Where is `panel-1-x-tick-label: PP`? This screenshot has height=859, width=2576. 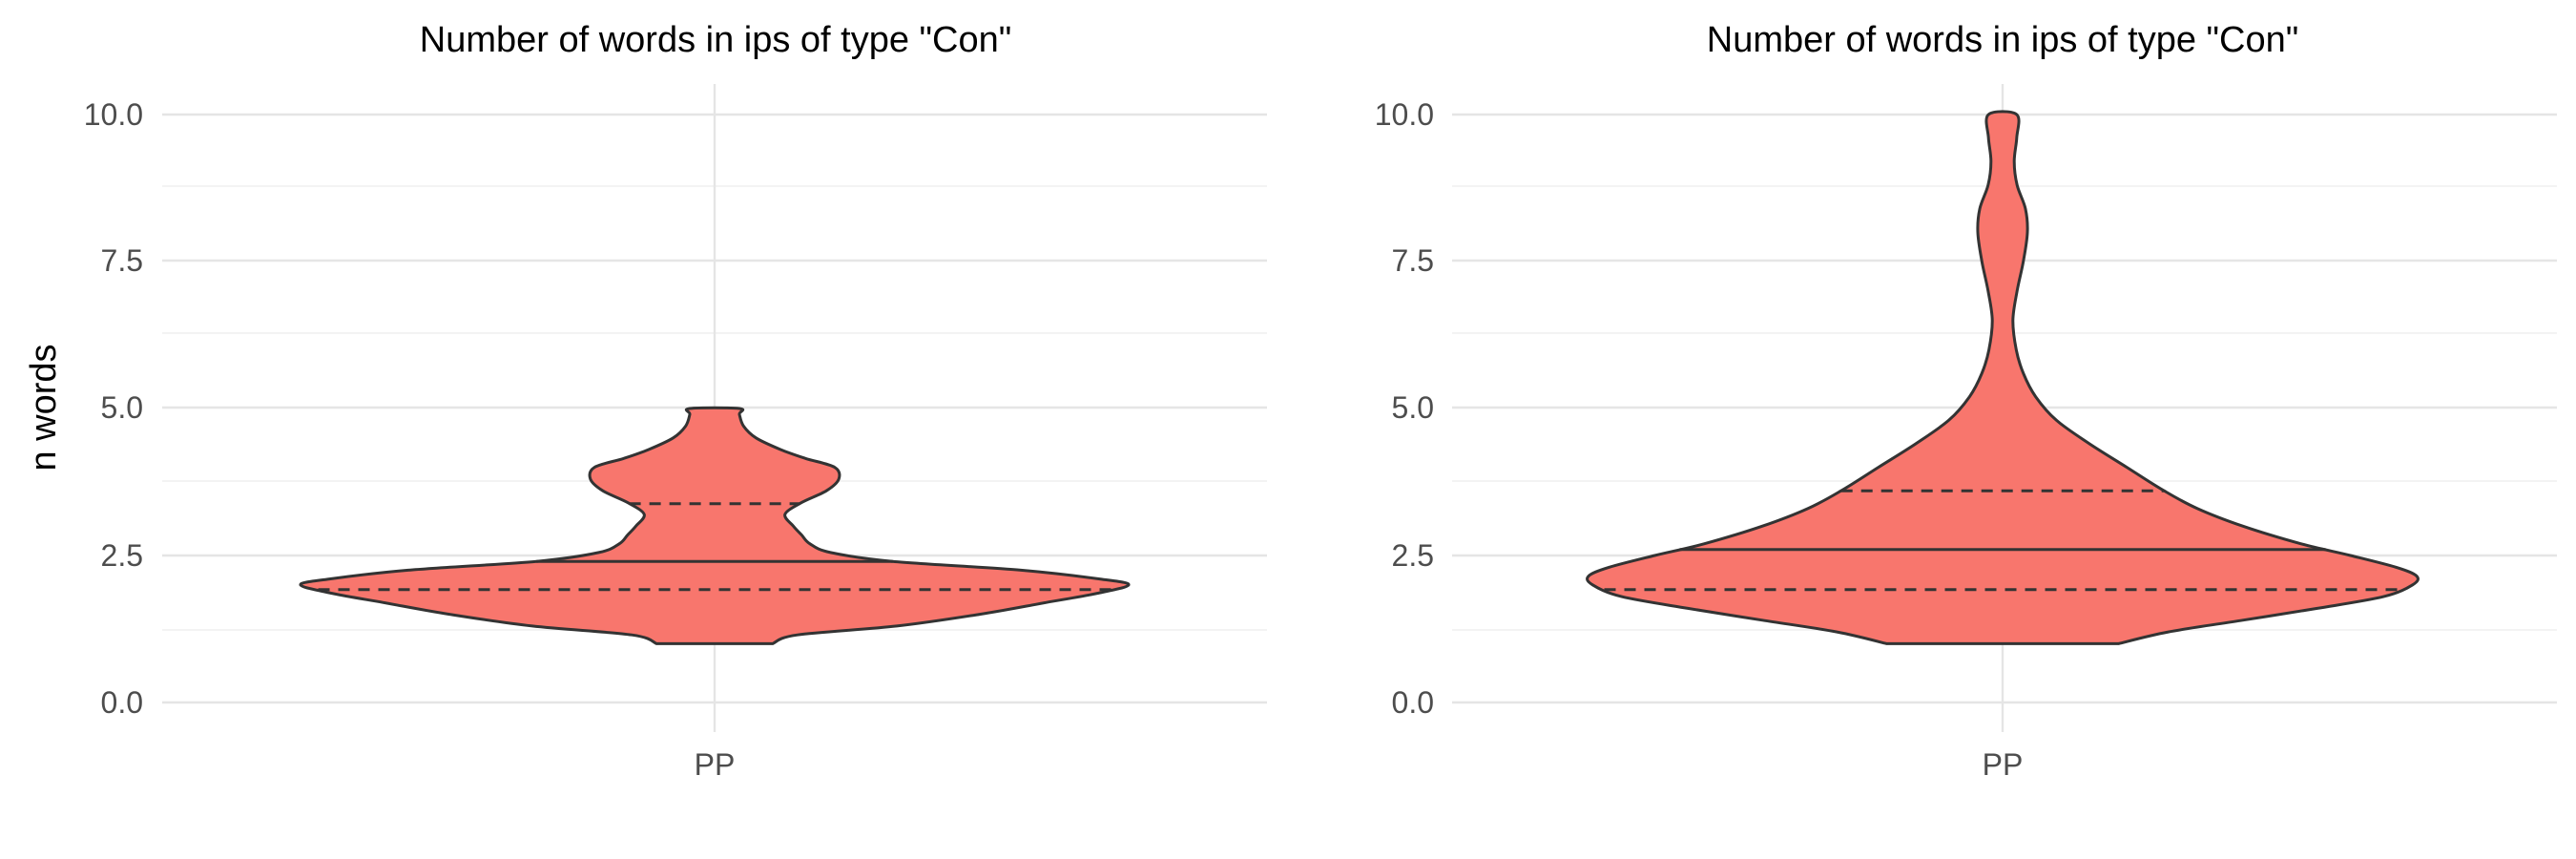 panel-1-x-tick-label: PP is located at coordinates (715, 764).